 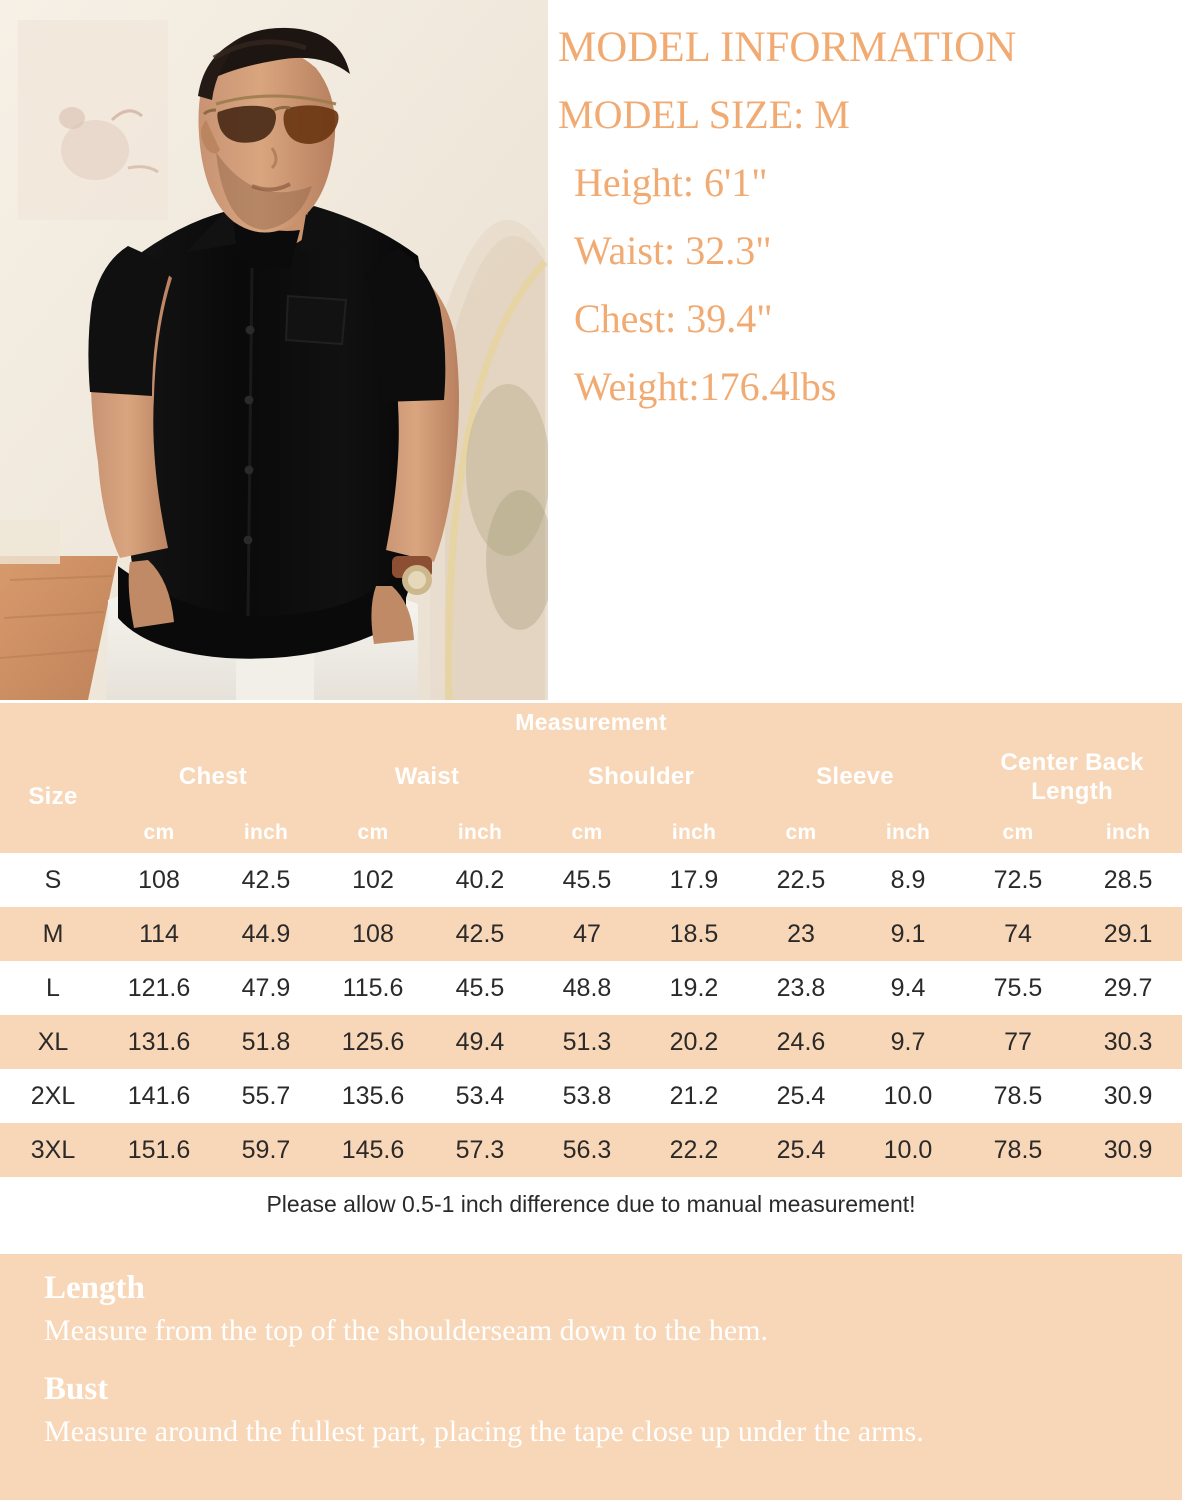 I want to click on cell-size: XL, so click(x=53, y=1042).